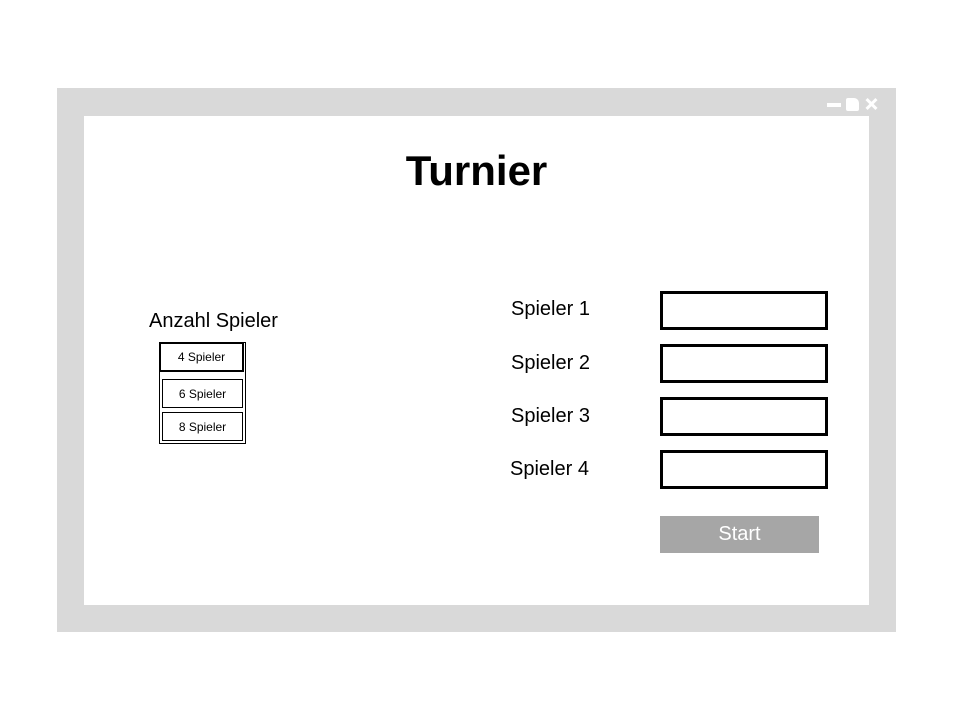  What do you see at coordinates (202, 426) in the screenshot?
I see `option-8-players: 8 Spieler` at bounding box center [202, 426].